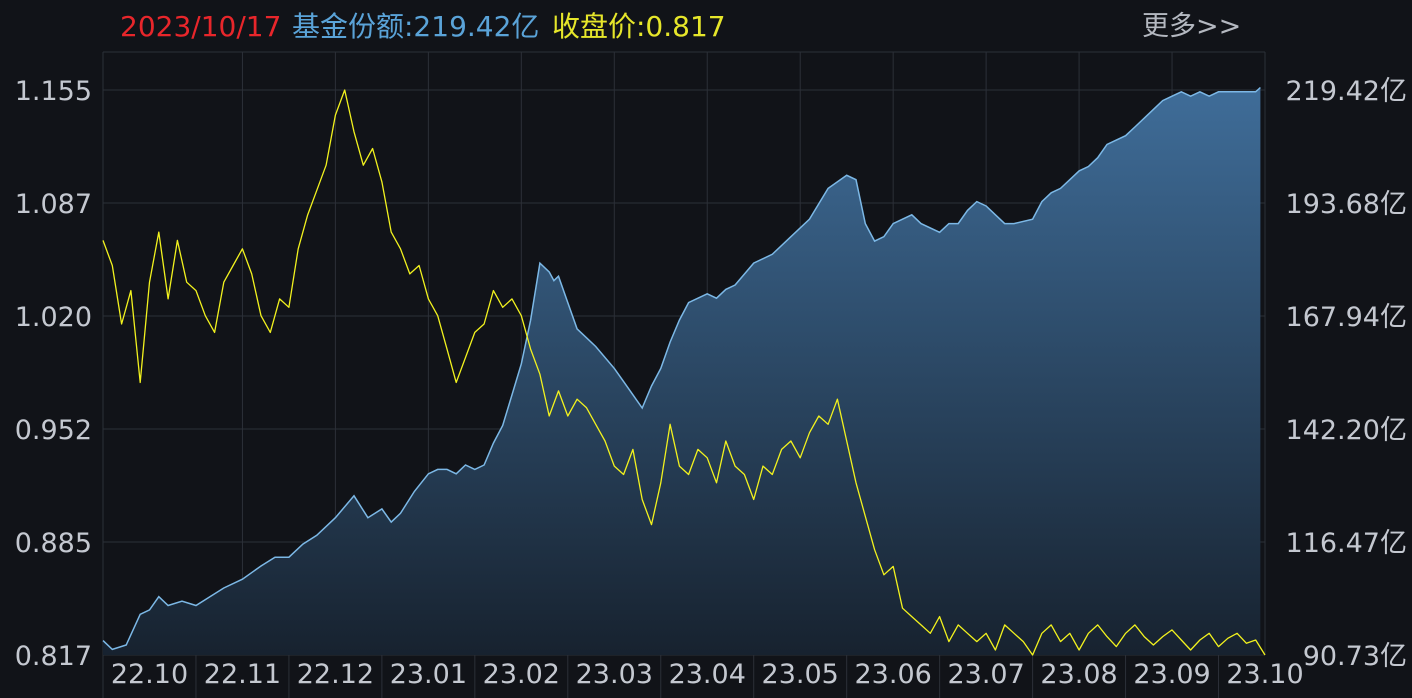 This screenshot has width=1412, height=698. I want to click on x-axis-tick-label: 23.05, so click(800, 674).